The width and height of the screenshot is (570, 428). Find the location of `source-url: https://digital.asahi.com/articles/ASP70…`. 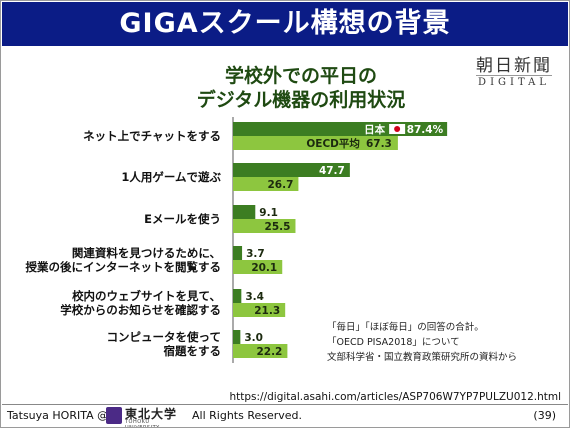

source-url: https://digital.asahi.com/articles/ASP70… is located at coordinates (395, 397).